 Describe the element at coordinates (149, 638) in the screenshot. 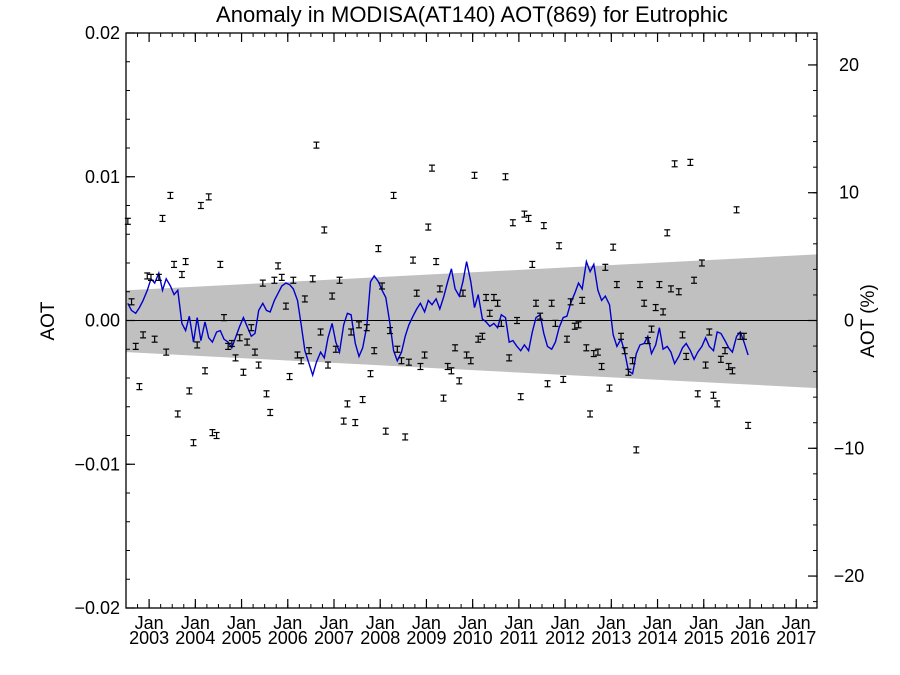

I see `x-tick-year: 2003` at that location.